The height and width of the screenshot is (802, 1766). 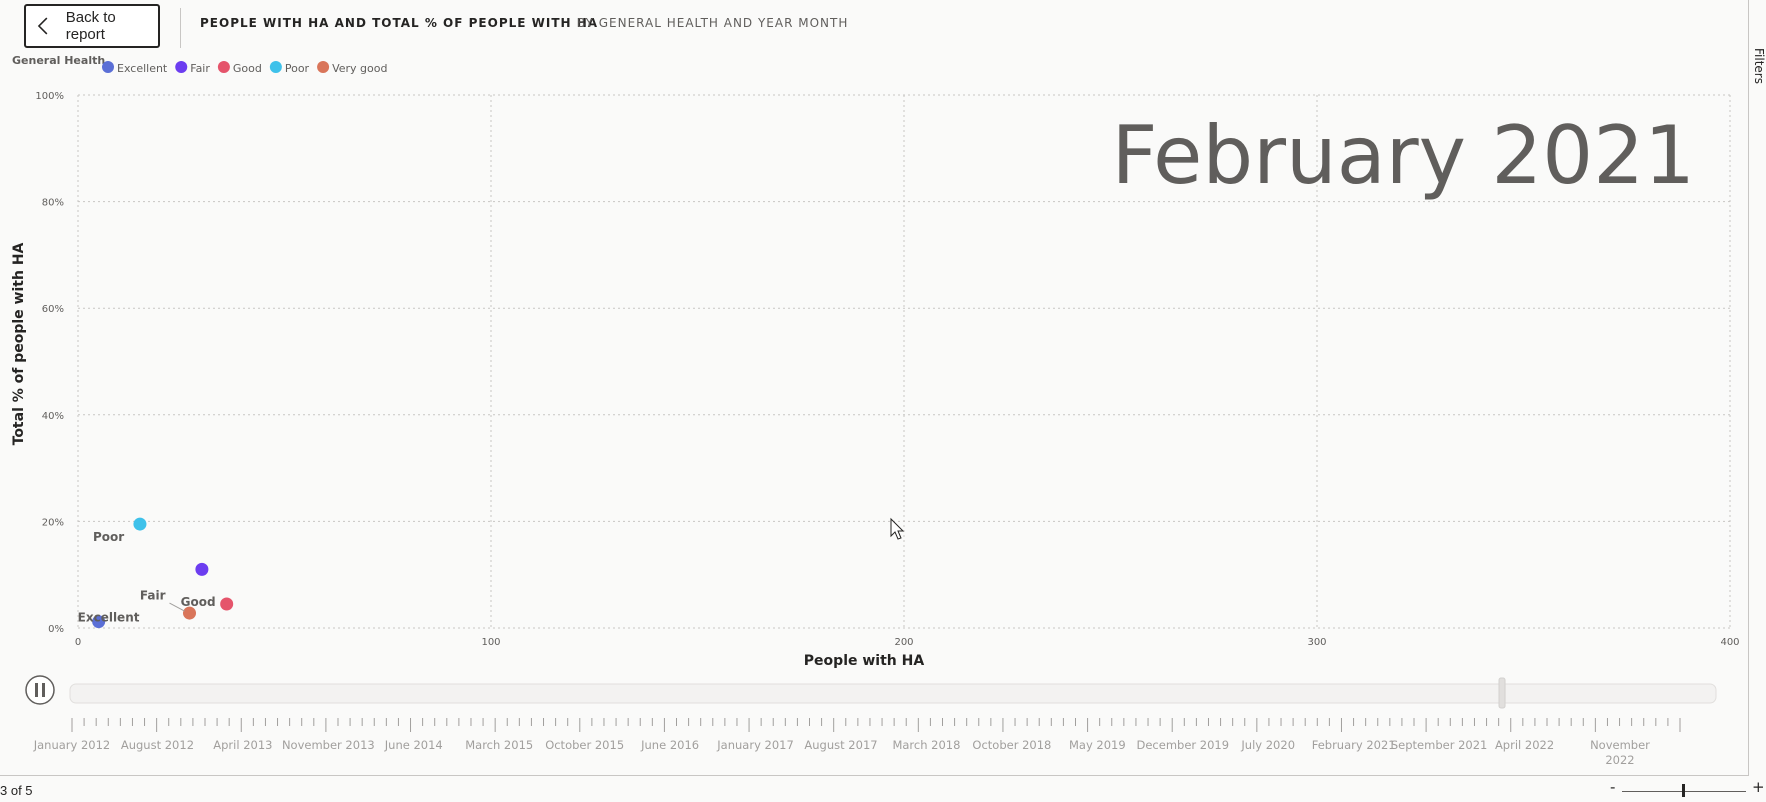 I want to click on play-axis-label-line: February 2021, so click(x=1354, y=745).